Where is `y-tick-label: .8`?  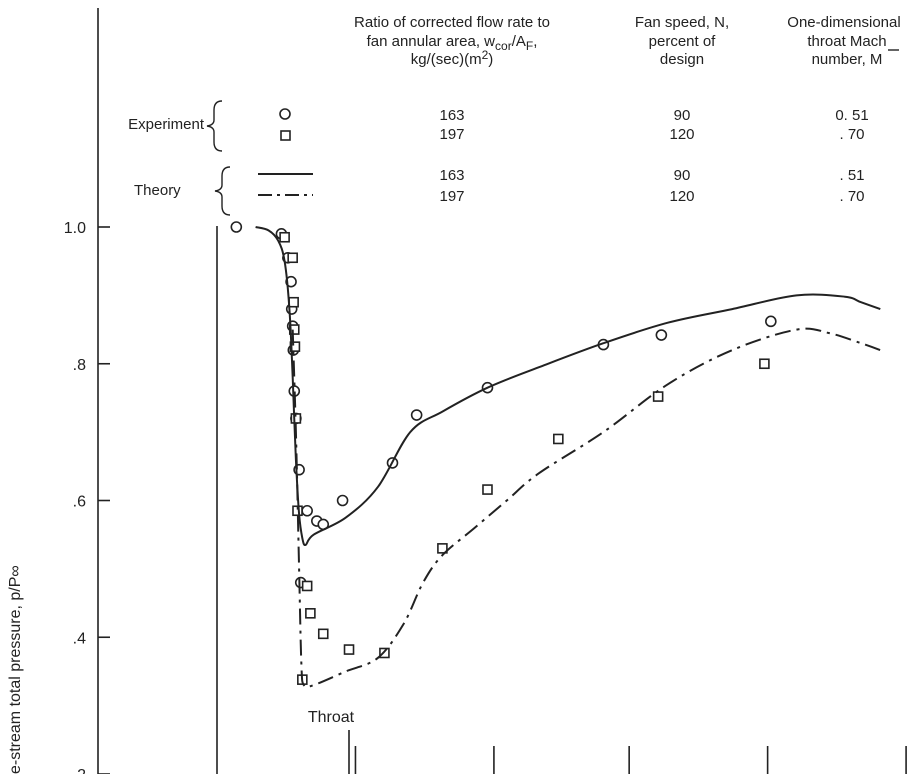
y-tick-label: .8 is located at coordinates (79, 365).